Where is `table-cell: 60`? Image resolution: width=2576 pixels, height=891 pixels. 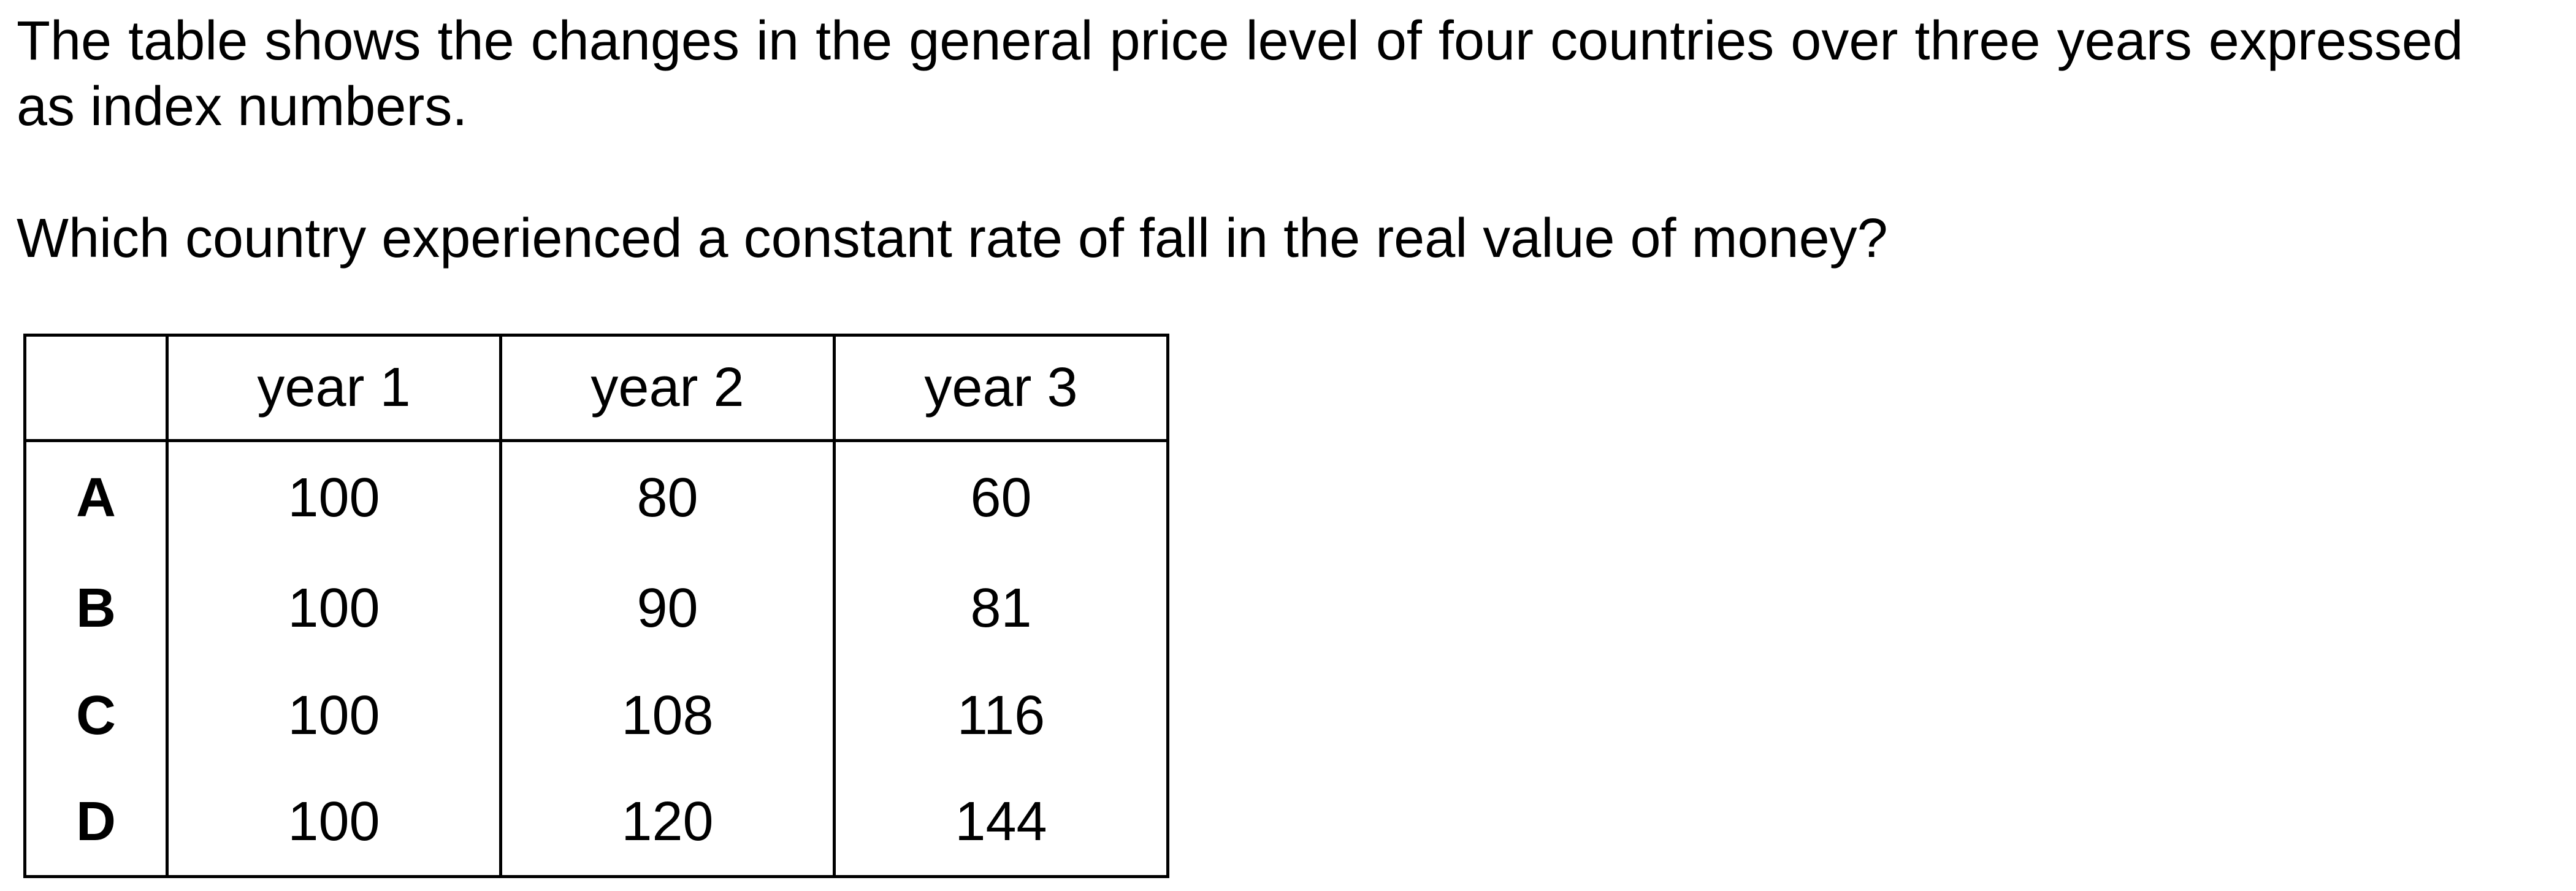
table-cell: 60 is located at coordinates (1001, 498).